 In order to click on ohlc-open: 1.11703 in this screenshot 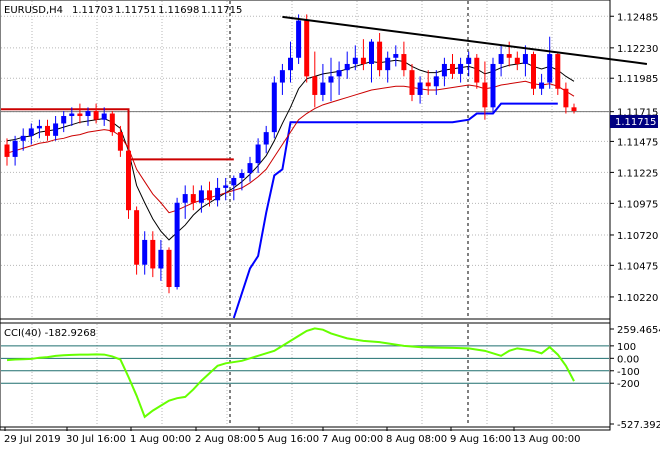, I will do `click(92, 10)`.